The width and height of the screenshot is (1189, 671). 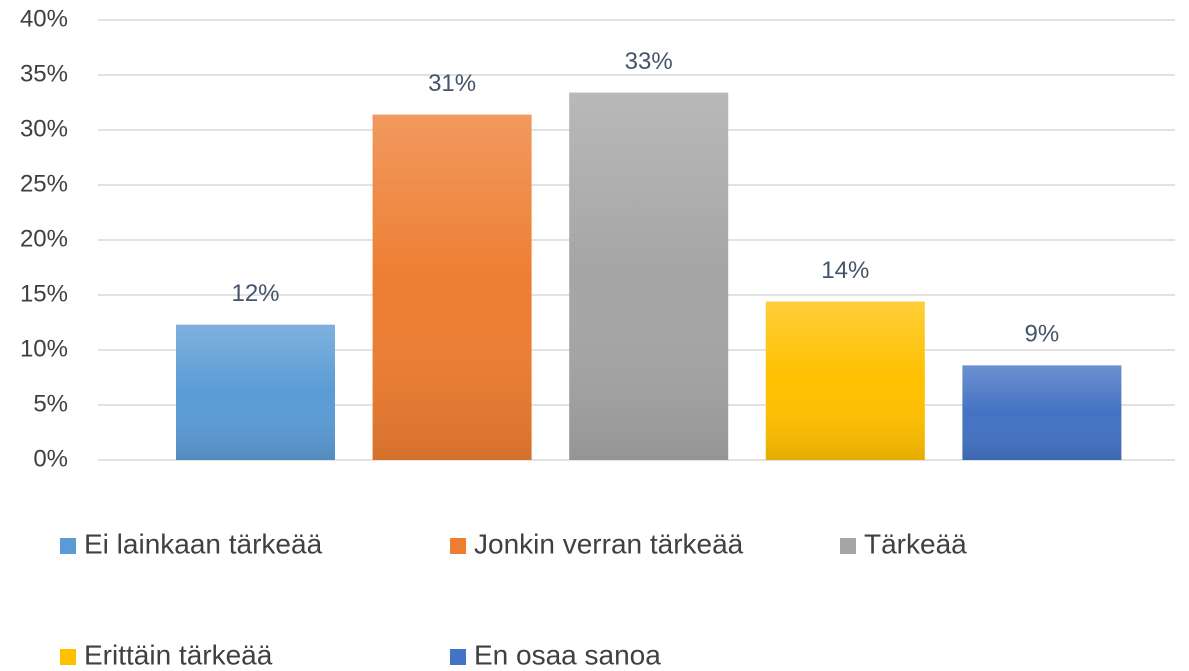 What do you see at coordinates (44, 18) in the screenshot?
I see `y-tick-label: 40%` at bounding box center [44, 18].